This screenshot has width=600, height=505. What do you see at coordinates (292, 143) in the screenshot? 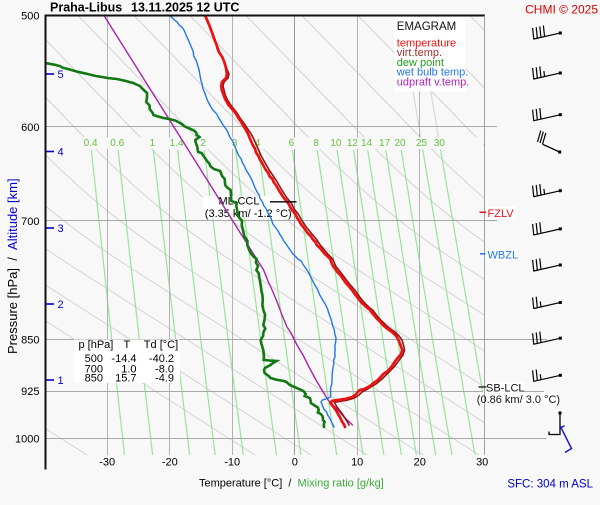
I see `svg-text: 6` at bounding box center [292, 143].